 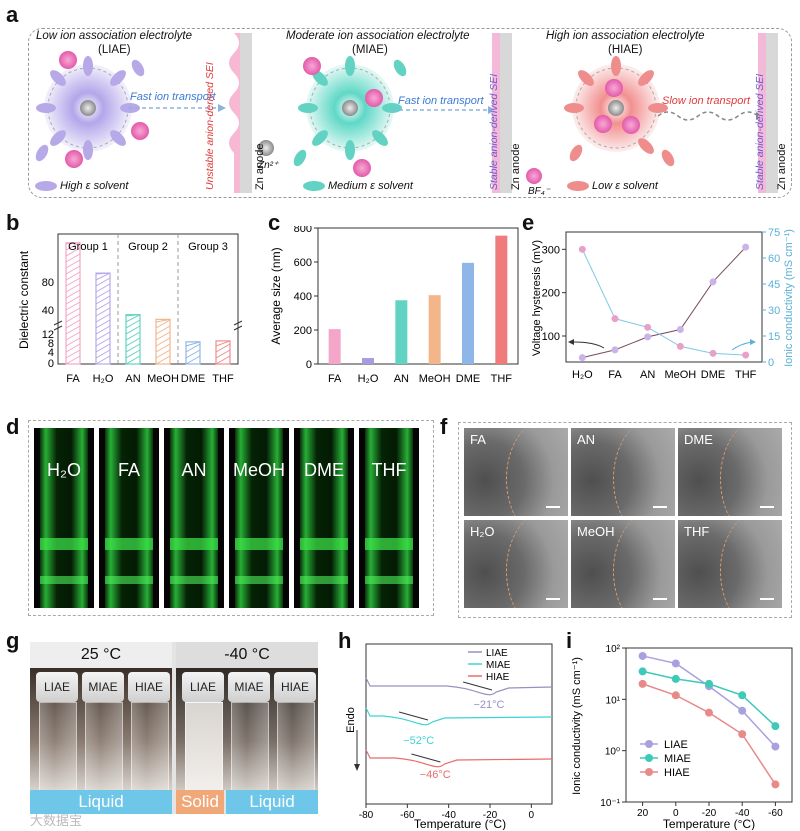 What do you see at coordinates (94, 186) in the screenshot?
I see `liae-legend: High ε solvent` at bounding box center [94, 186].